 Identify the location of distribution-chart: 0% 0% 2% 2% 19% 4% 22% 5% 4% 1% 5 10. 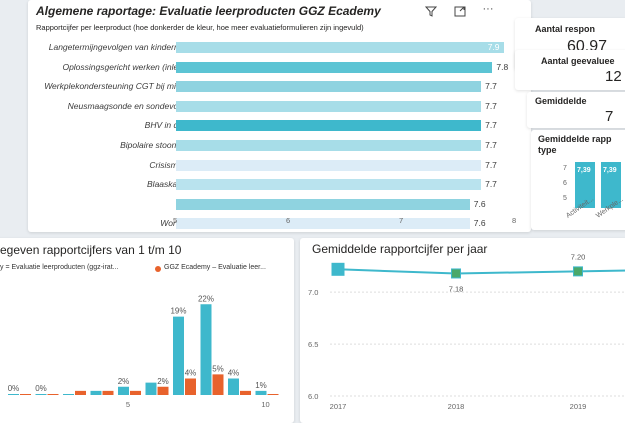
(143, 351).